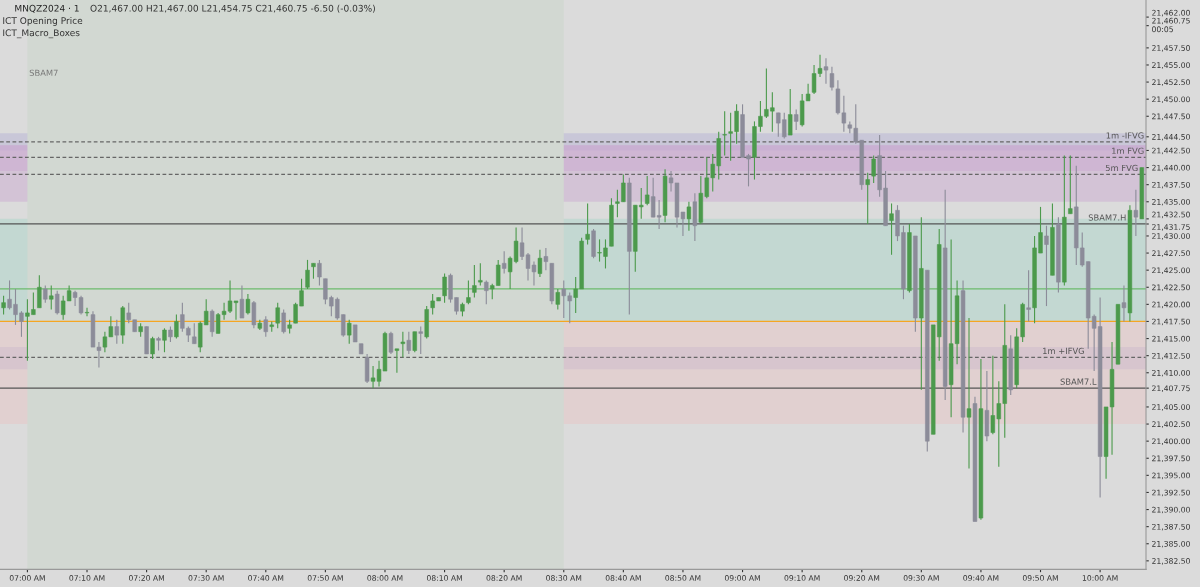 This screenshot has height=587, width=1200. I want to click on ref-line-label: 1m FVG, so click(1128, 150).